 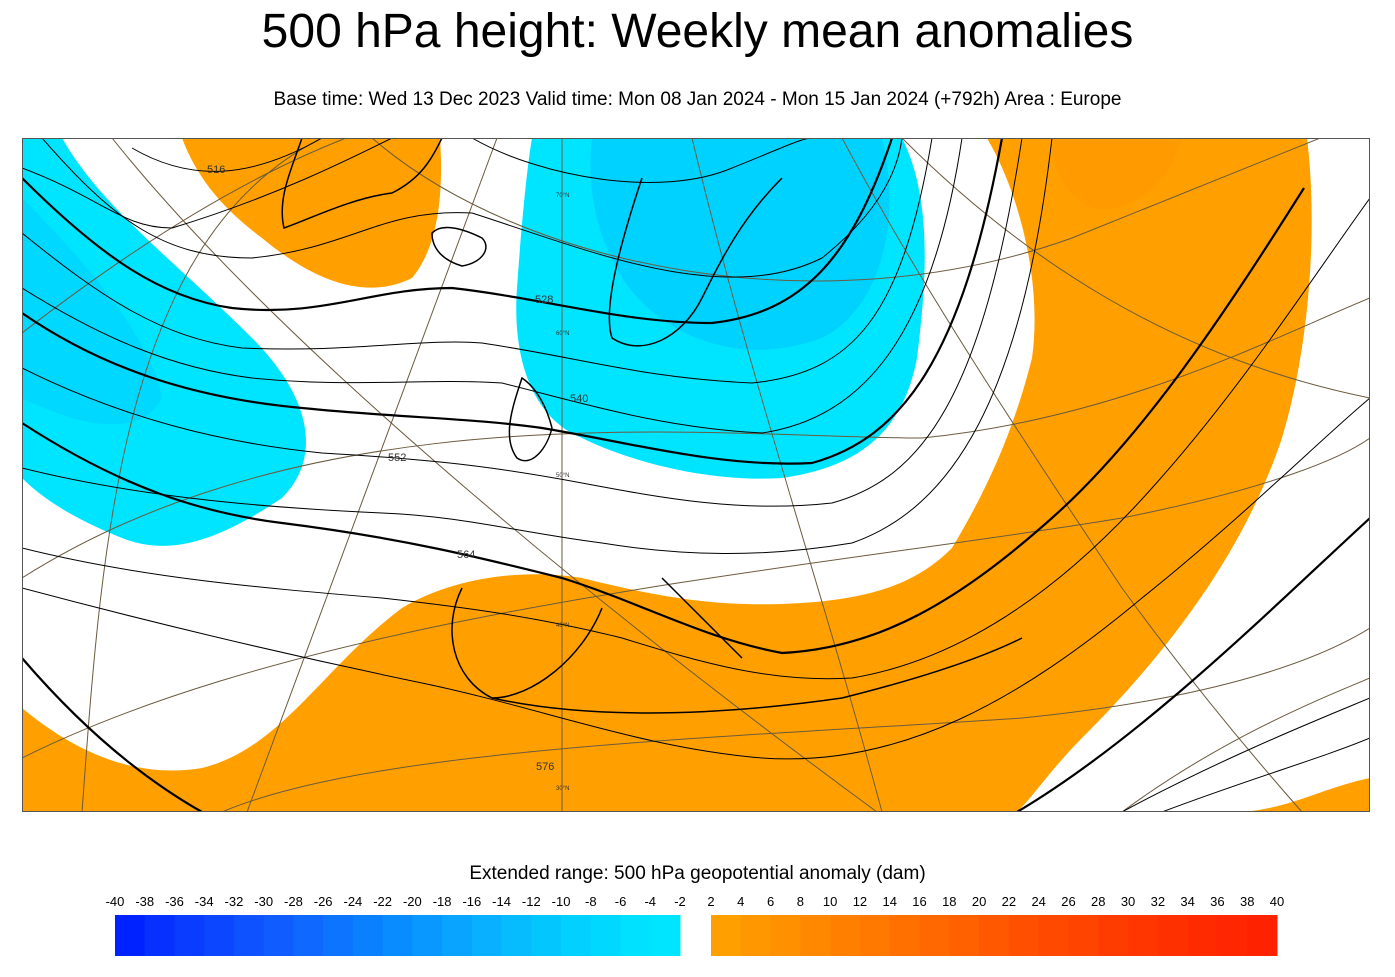 What do you see at coordinates (740, 901) in the screenshot?
I see `colorbar-tick-label: 4` at bounding box center [740, 901].